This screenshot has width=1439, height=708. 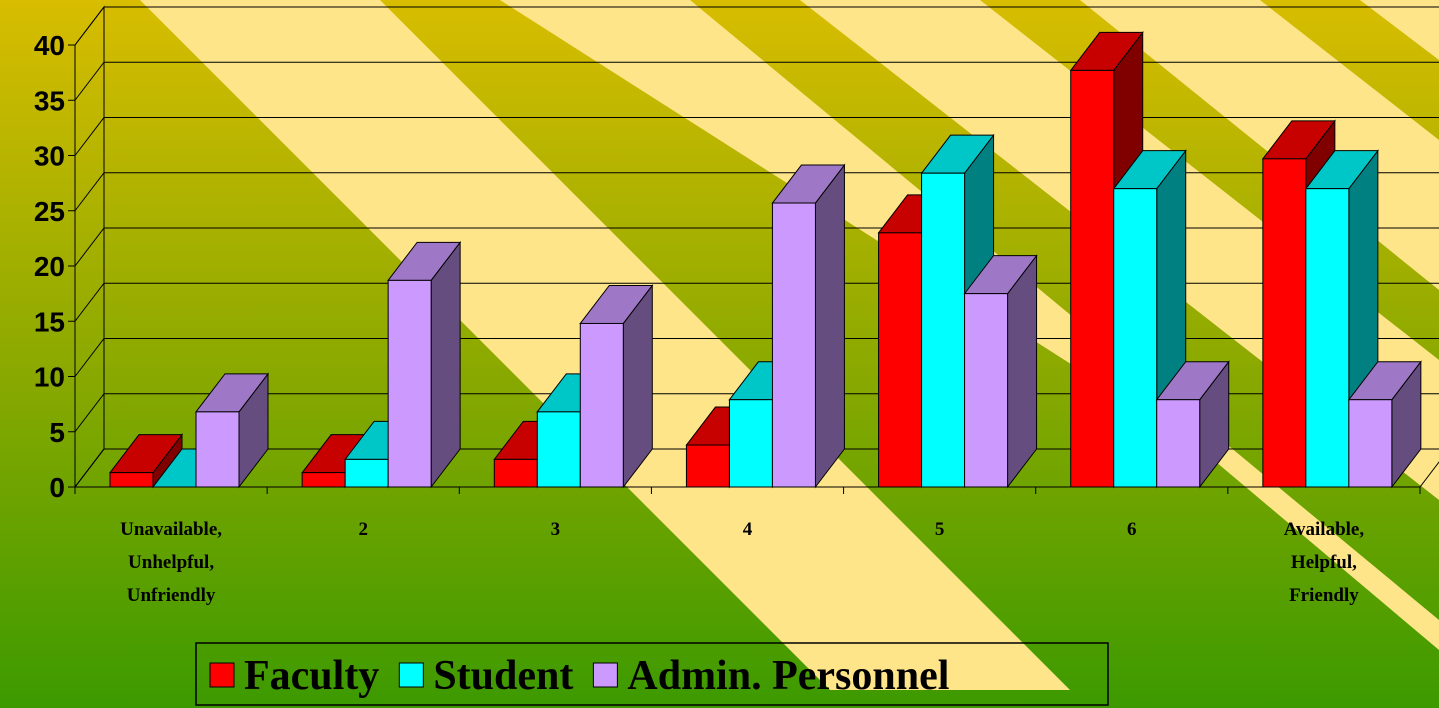 I want to click on stripe, so click(x=1399, y=30).